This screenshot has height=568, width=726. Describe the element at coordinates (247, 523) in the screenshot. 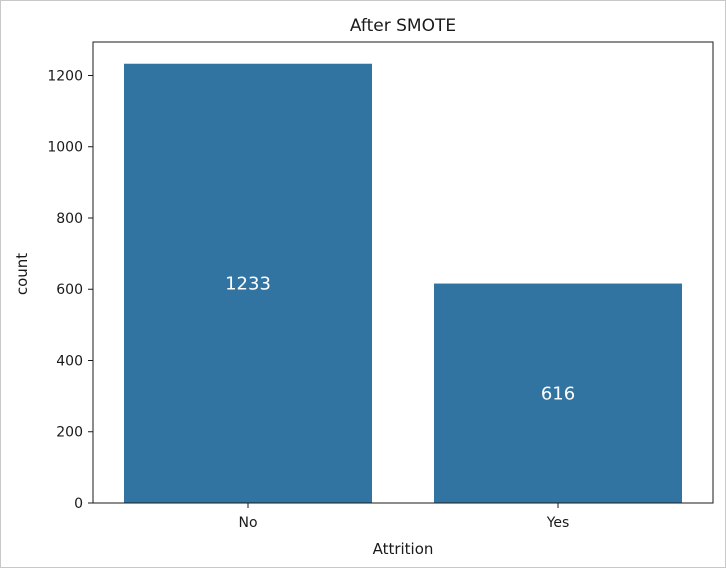

I see `x-tick-label: No` at that location.